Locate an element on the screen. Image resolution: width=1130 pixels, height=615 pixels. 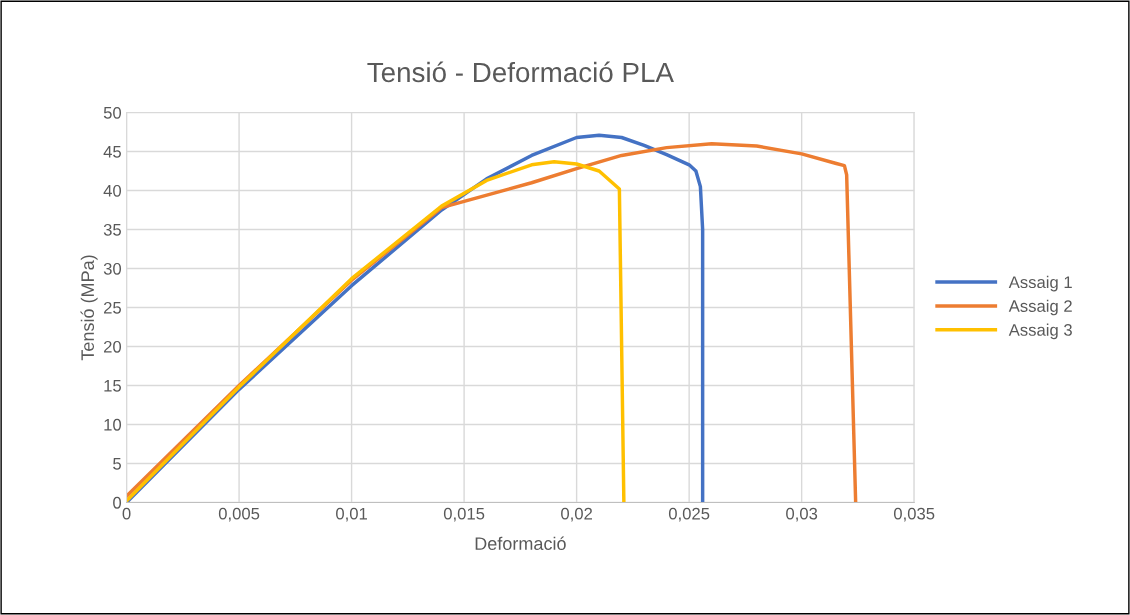
y-tick-label: 10 is located at coordinates (113, 424).